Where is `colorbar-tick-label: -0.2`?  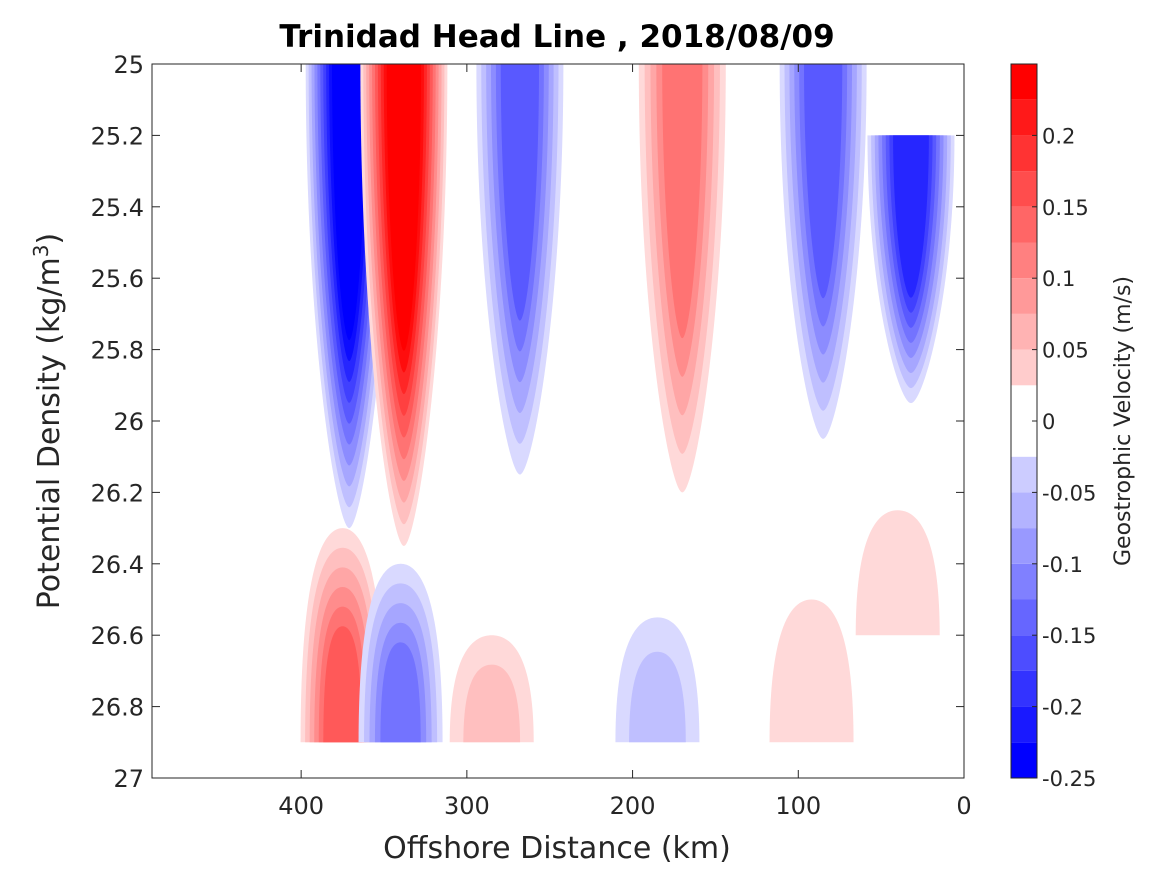
colorbar-tick-label: -0.2 is located at coordinates (1062, 708).